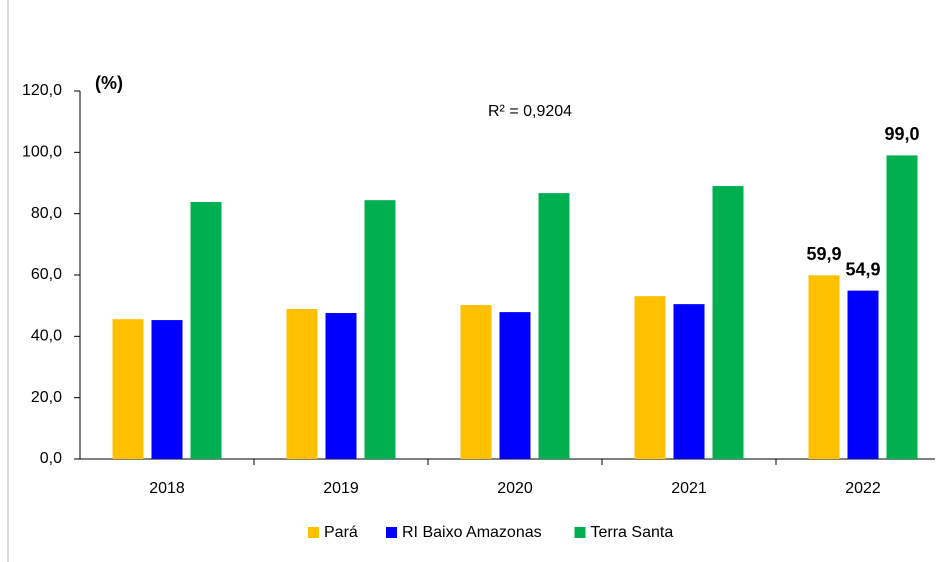 Image resolution: width=950 pixels, height=562 pixels. I want to click on value-label: 99,0, so click(901, 134).